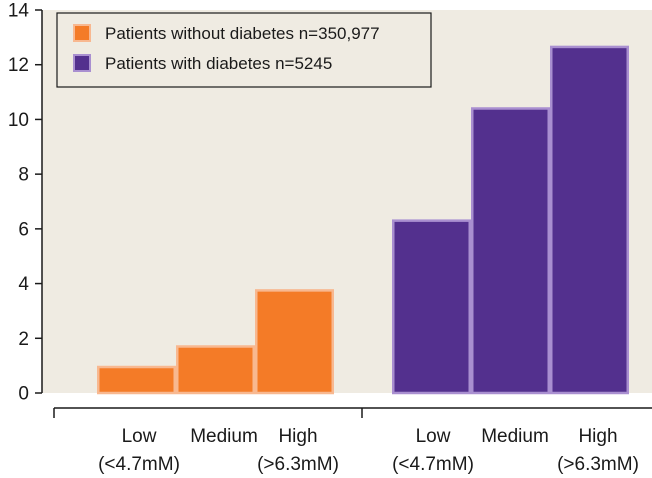  Describe the element at coordinates (18, 120) in the screenshot. I see `y-tick-label: 10` at that location.